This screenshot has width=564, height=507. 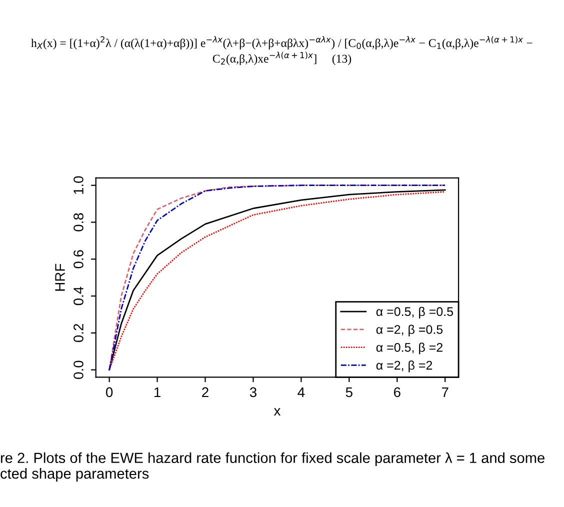 I want to click on x-tick-label: 4, so click(x=301, y=392).